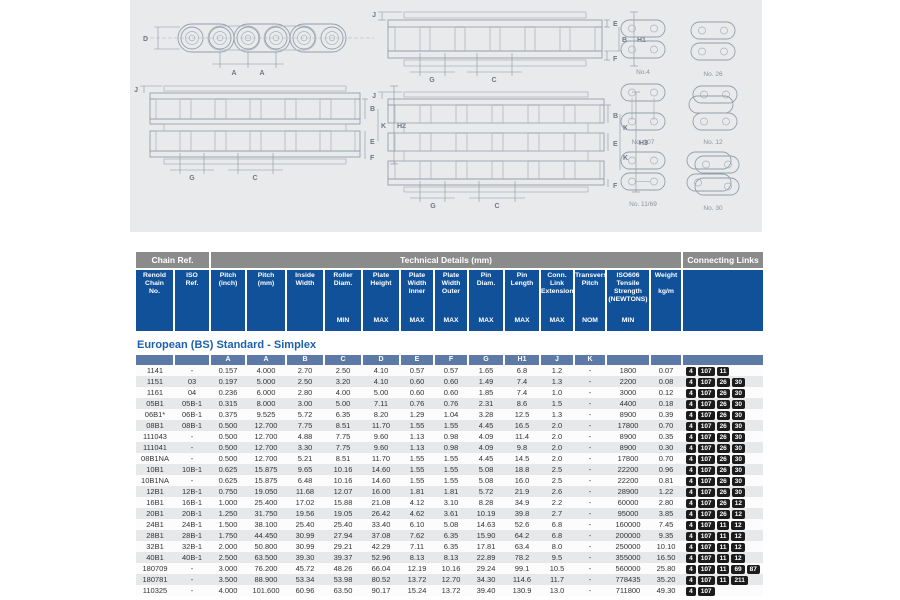  I want to click on cell-tensile-strength: 560000, so click(628, 568).